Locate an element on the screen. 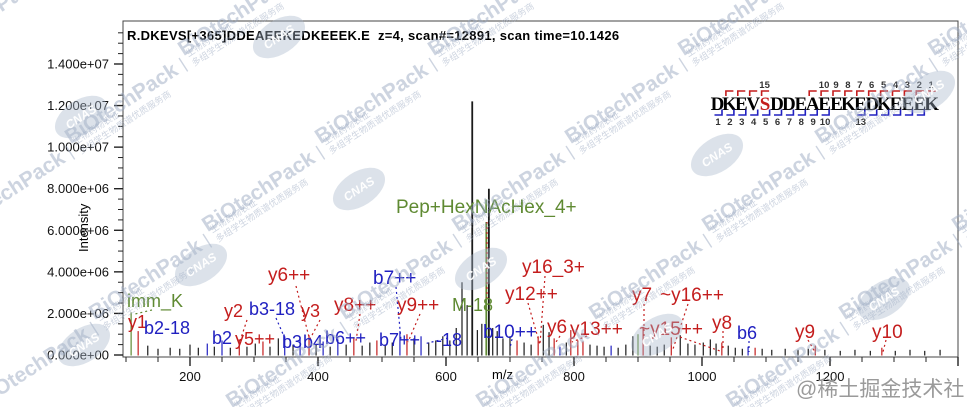 Image resolution: width=967 pixels, height=407 pixels. peak-label: b3-18 is located at coordinates (272, 309).